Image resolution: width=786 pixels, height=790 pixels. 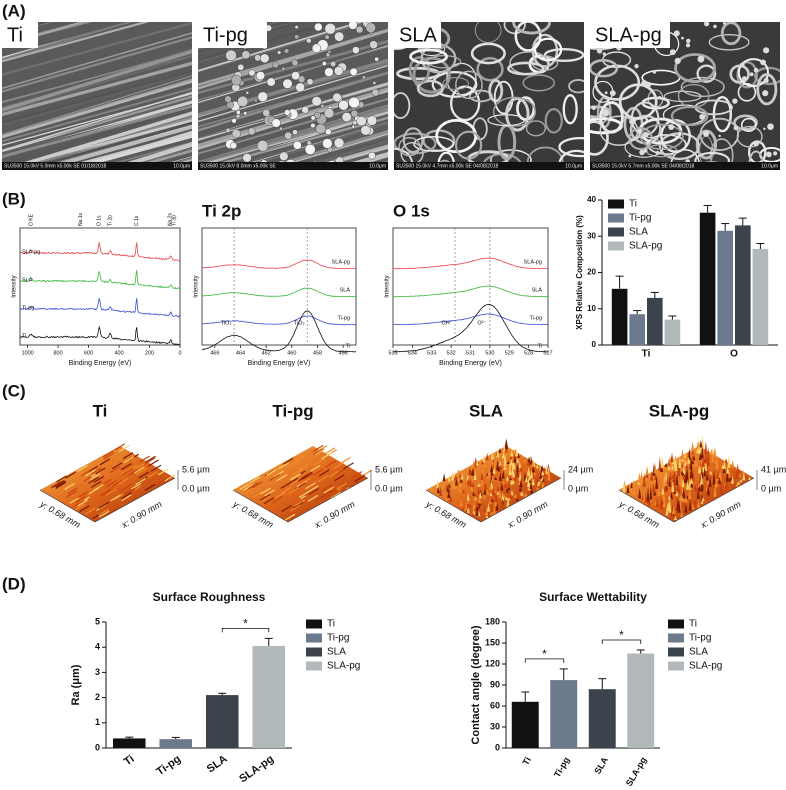 What do you see at coordinates (591, 235) in the screenshot?
I see `y-tick-label: 30` at bounding box center [591, 235].